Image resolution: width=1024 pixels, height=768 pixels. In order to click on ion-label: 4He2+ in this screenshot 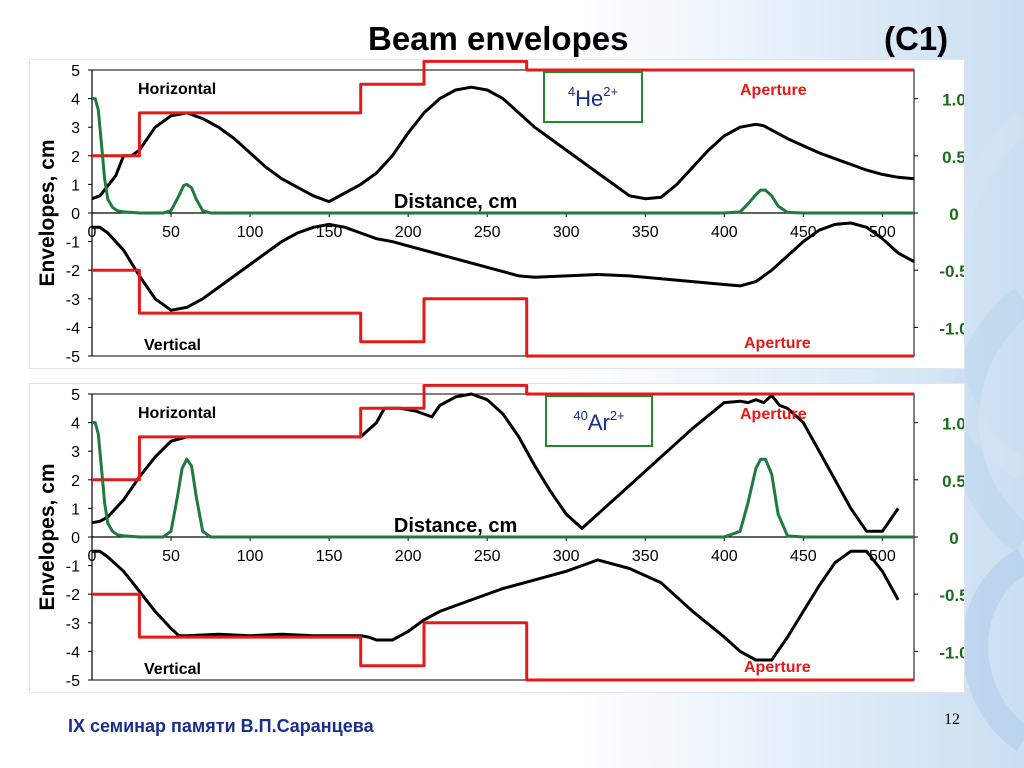, I will do `click(593, 97)`.